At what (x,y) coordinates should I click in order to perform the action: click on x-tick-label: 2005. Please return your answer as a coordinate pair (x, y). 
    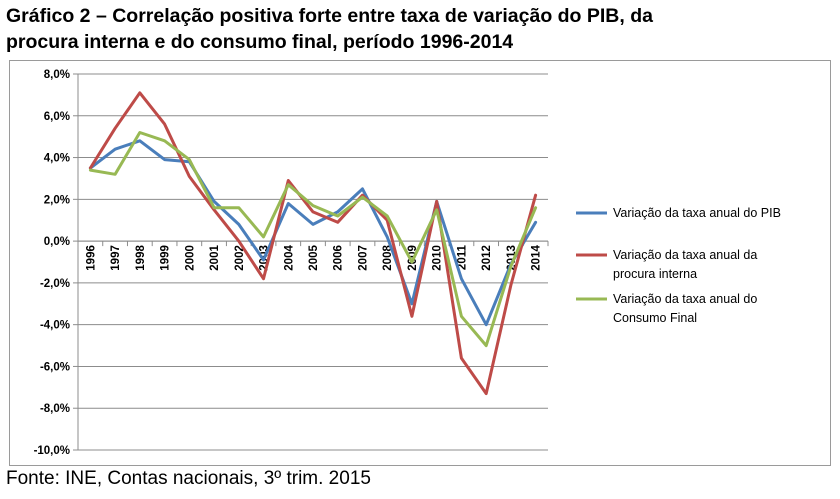
    Looking at the image, I should click on (314, 258).